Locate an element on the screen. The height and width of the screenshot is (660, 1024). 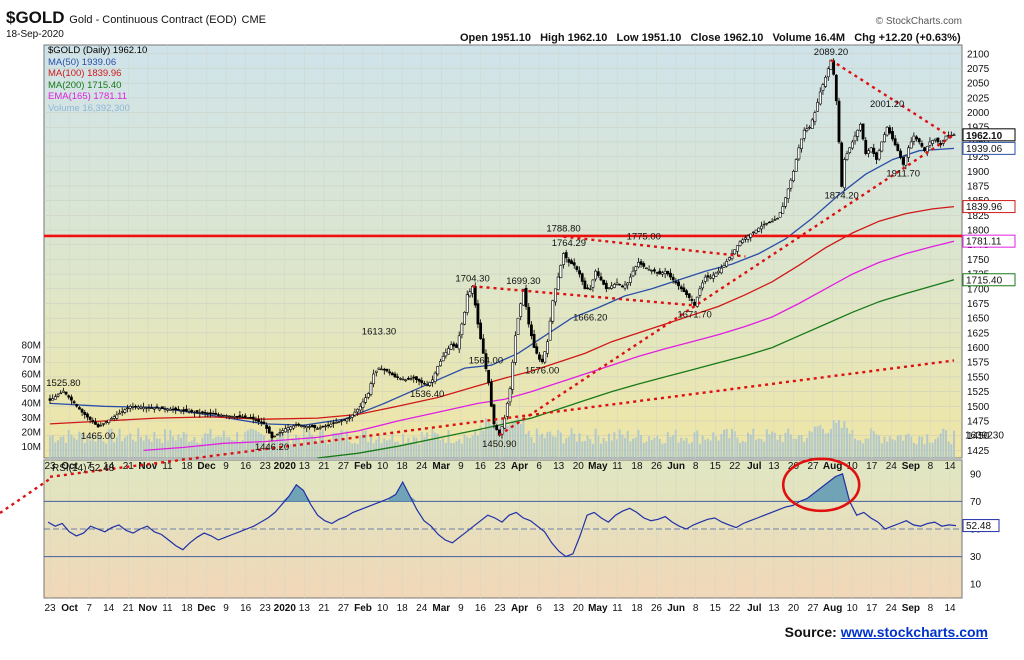
x-axis-label: 14 is located at coordinates (109, 466).